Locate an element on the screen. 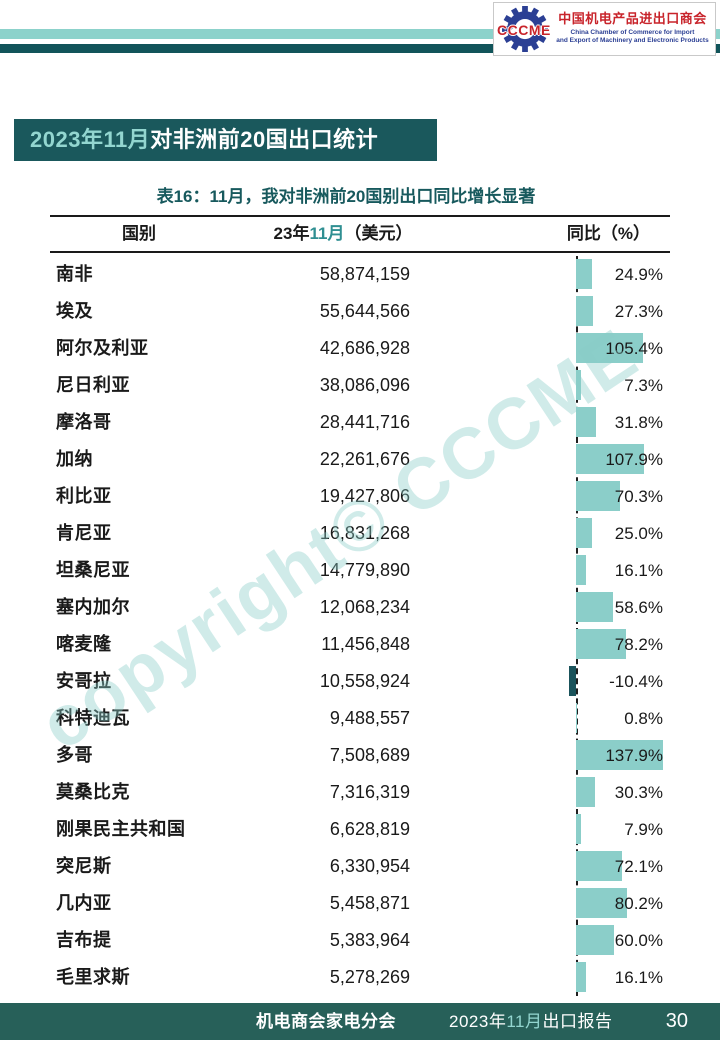 This screenshot has width=720, height=1040. export-value-cell: 12,068,234 is located at coordinates (364, 607).